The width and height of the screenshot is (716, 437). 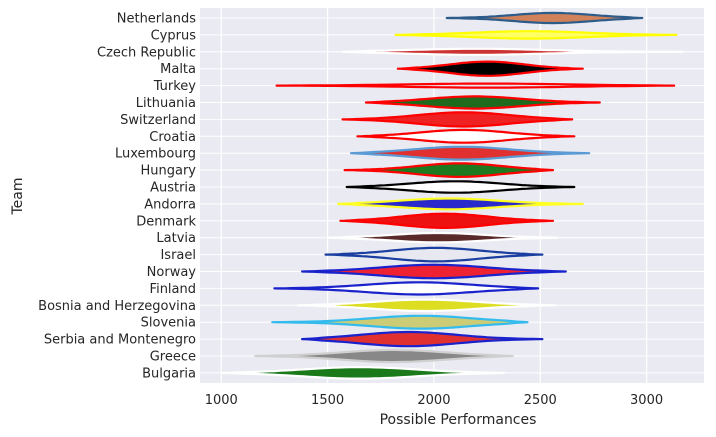 I want to click on x-tick-label: 2000, so click(x=433, y=400).